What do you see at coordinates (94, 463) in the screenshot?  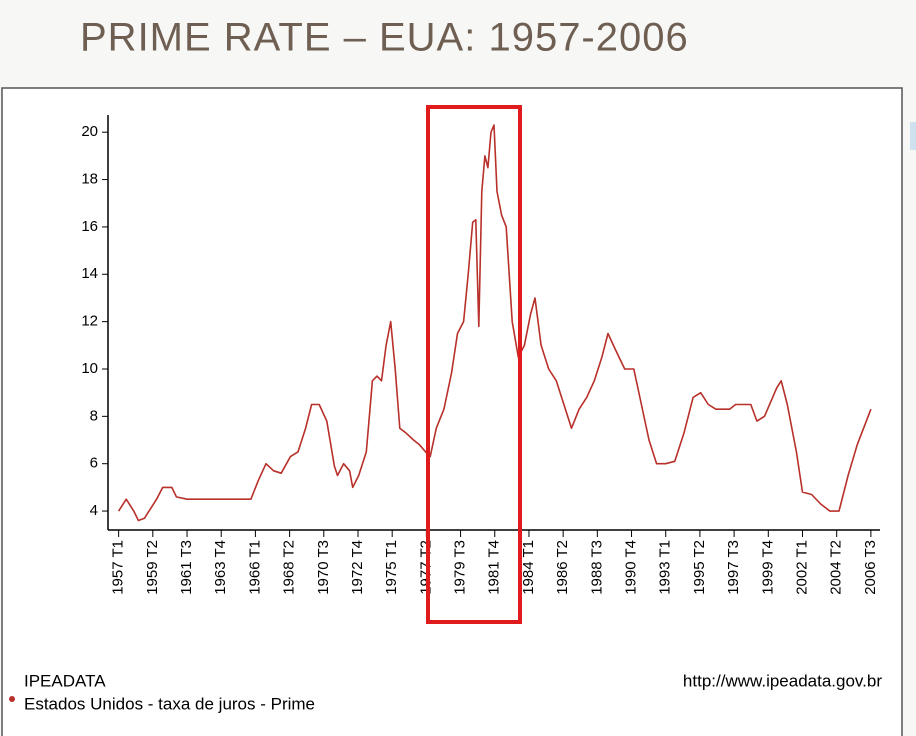 I see `y-tick-label: 6` at bounding box center [94, 463].